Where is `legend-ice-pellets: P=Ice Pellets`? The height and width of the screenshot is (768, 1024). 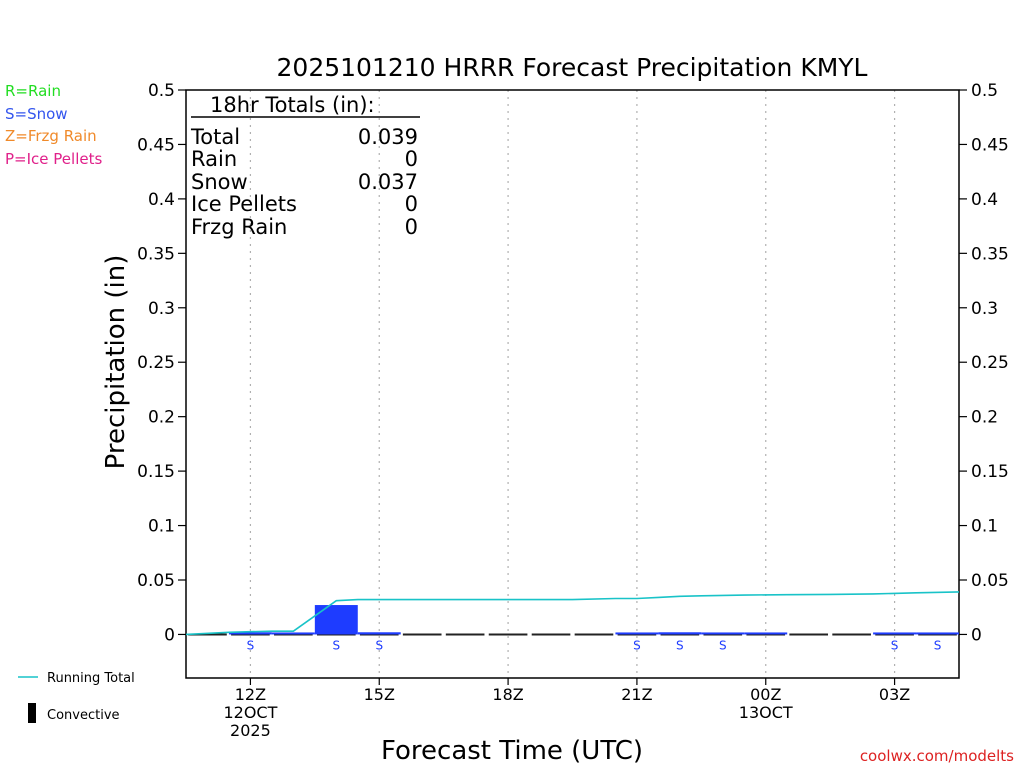
legend-ice-pellets: P=Ice Pellets is located at coordinates (53, 159).